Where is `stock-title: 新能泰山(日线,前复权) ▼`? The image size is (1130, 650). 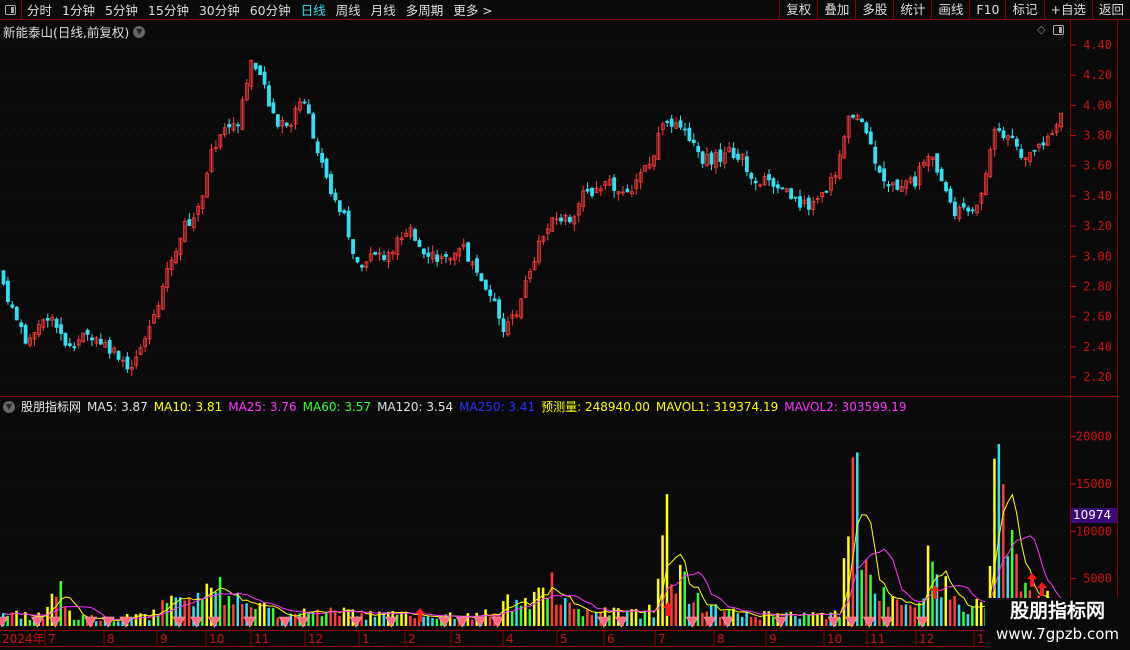
stock-title: 新能泰山(日线,前复权) ▼ is located at coordinates (74, 31).